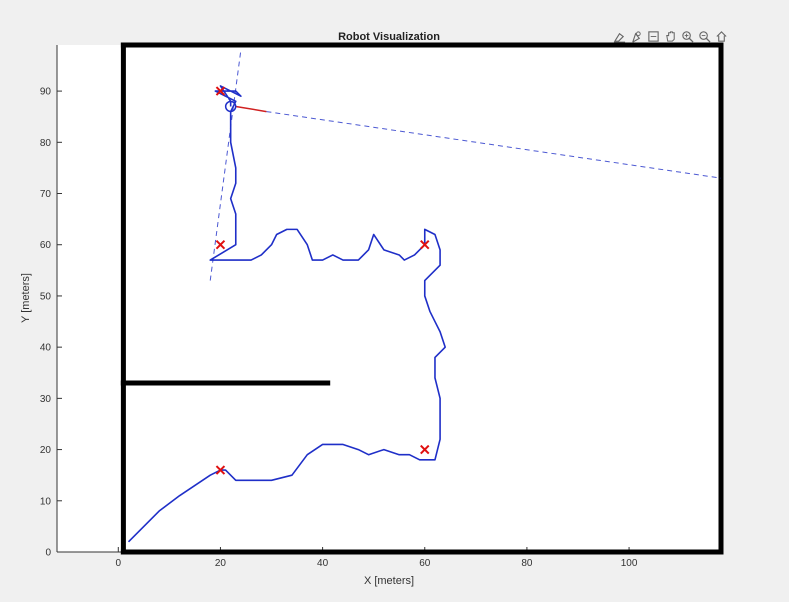 Image resolution: width=789 pixels, height=602 pixels. I want to click on y-tick-label: 20, so click(46, 450).